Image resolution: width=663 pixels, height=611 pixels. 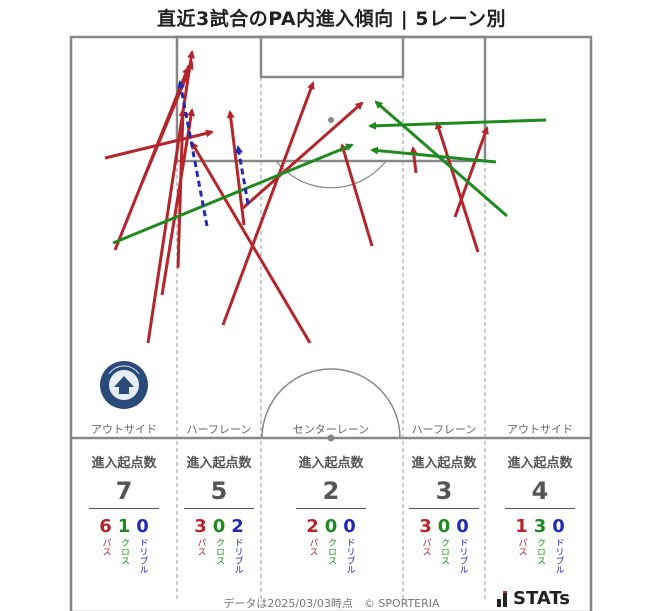 I want to click on lane-stats-center: 進入起点数 2 2 パス 0 クロス 0 ドリブル, so click(x=331, y=513).